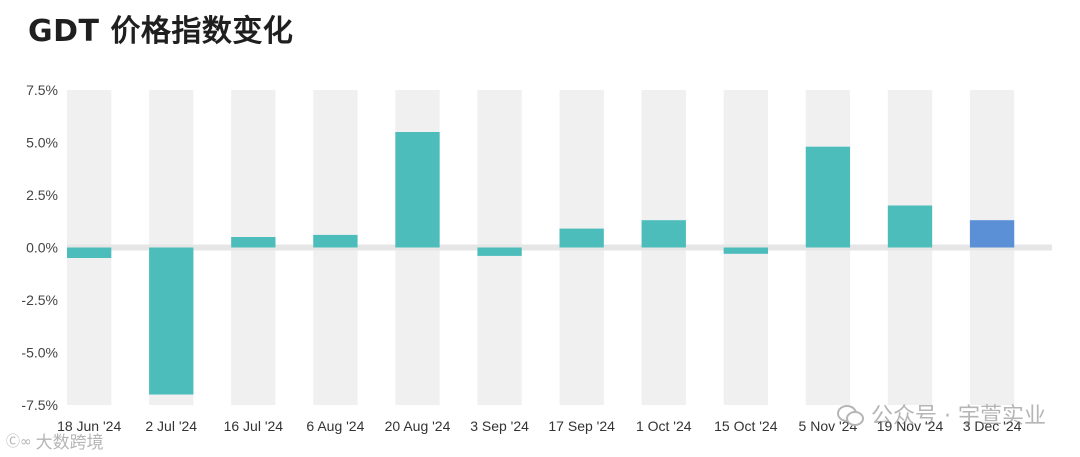  I want to click on weibo-icon: Ⓒ∞, so click(19, 441).